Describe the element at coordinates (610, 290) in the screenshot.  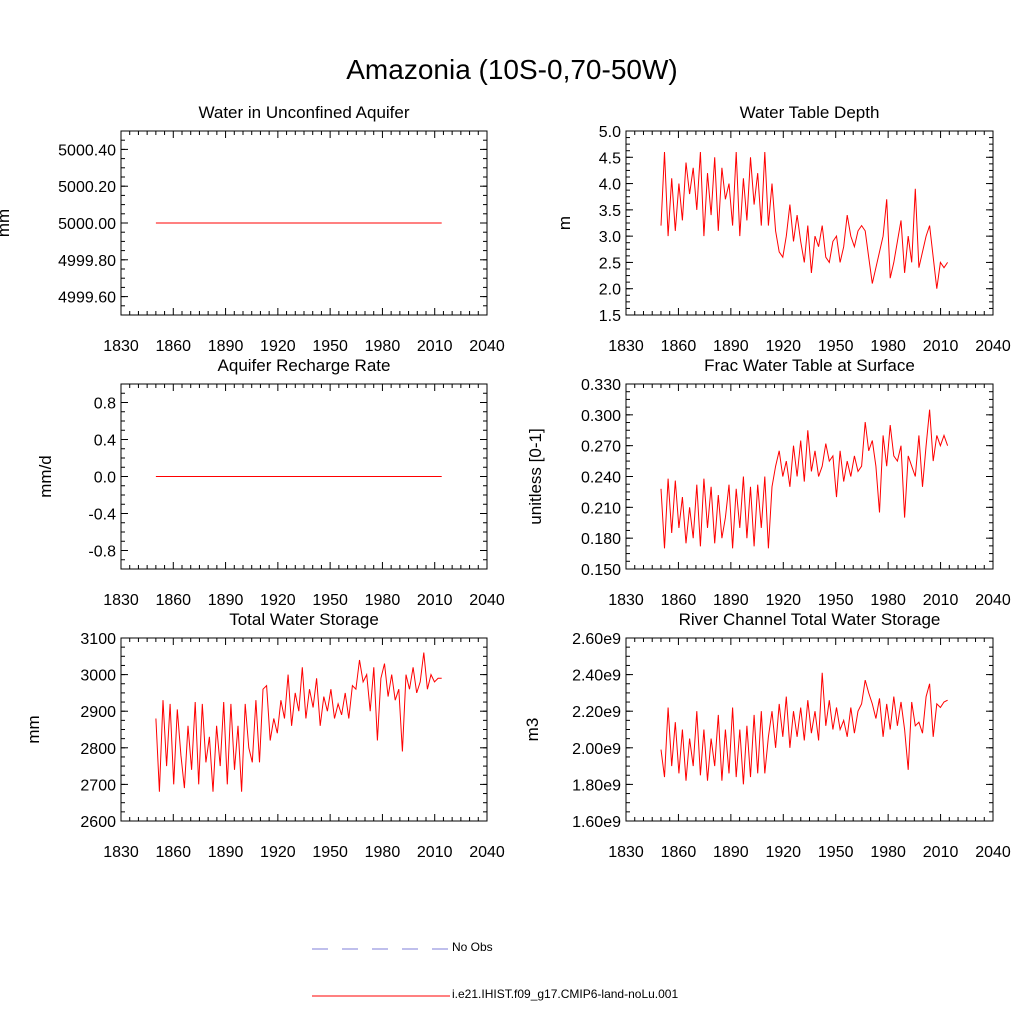
I see `y-tick-label: 2.0` at that location.